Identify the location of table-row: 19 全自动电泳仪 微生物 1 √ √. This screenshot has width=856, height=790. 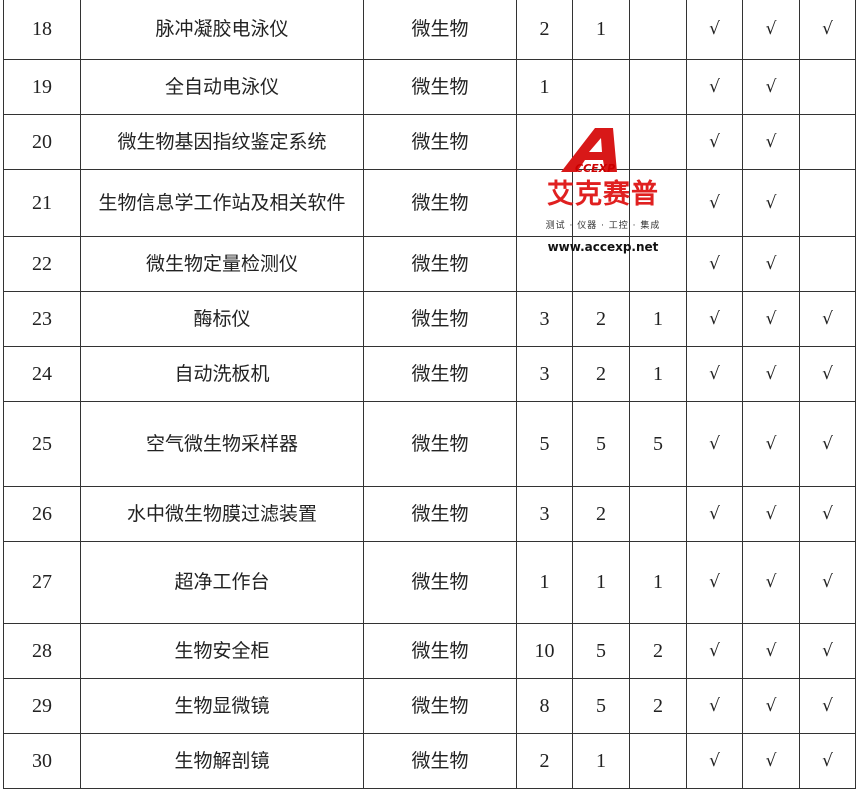
(429, 86).